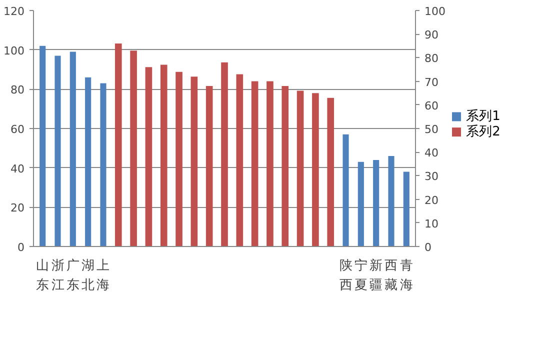 Image resolution: width=545 pixels, height=341 pixels. I want to click on y-tick-label: 40, so click(17, 169).